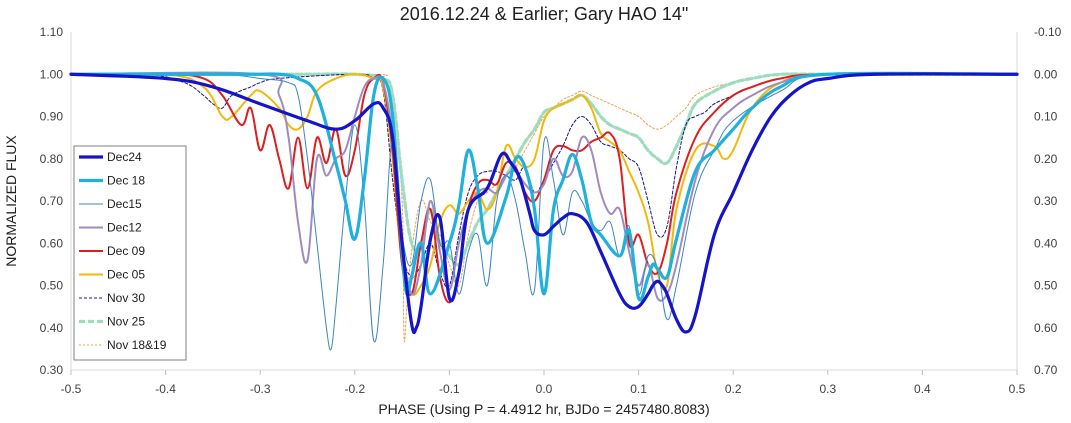  Describe the element at coordinates (1048, 32) in the screenshot. I see `y2-tick-label: -0.10` at that location.